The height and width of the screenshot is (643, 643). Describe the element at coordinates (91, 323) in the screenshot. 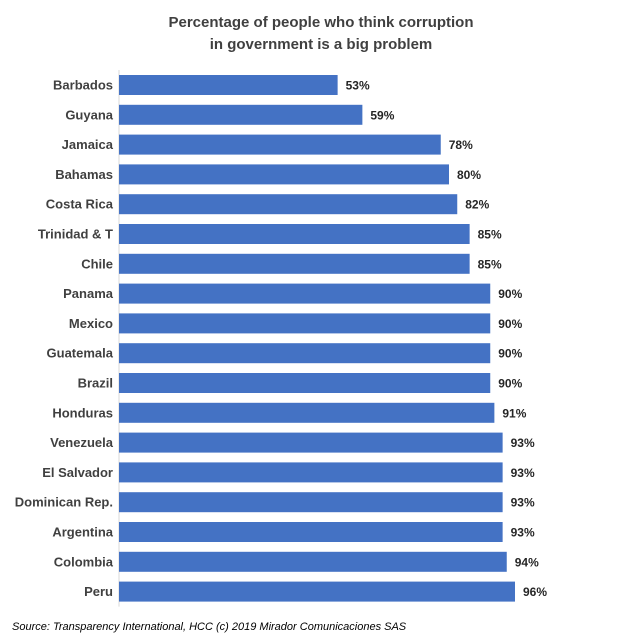

I see `category-label: Mexico` at that location.